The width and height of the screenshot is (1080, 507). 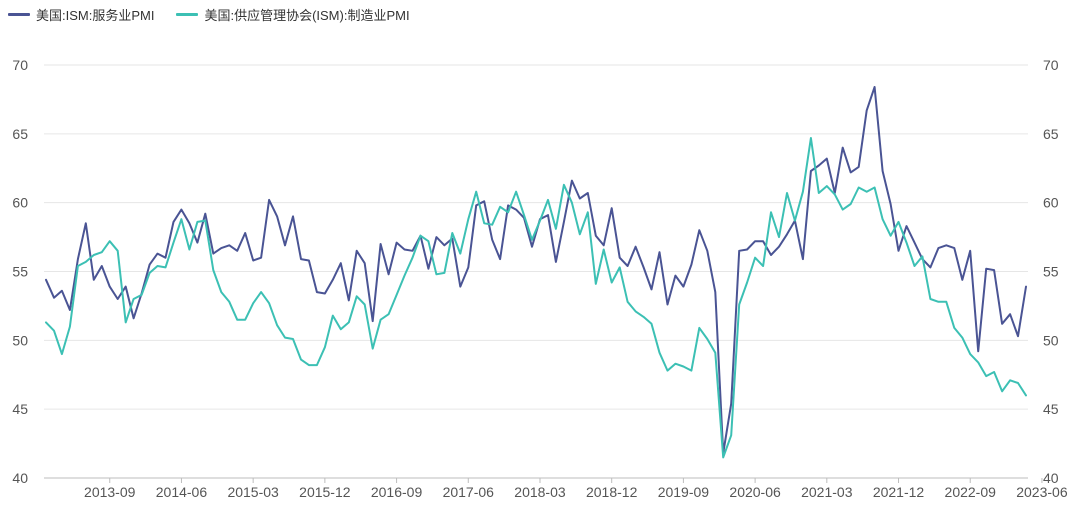 What do you see at coordinates (182, 492) in the screenshot?
I see `x-tick-label-2014-06: 2014-06` at bounding box center [182, 492].